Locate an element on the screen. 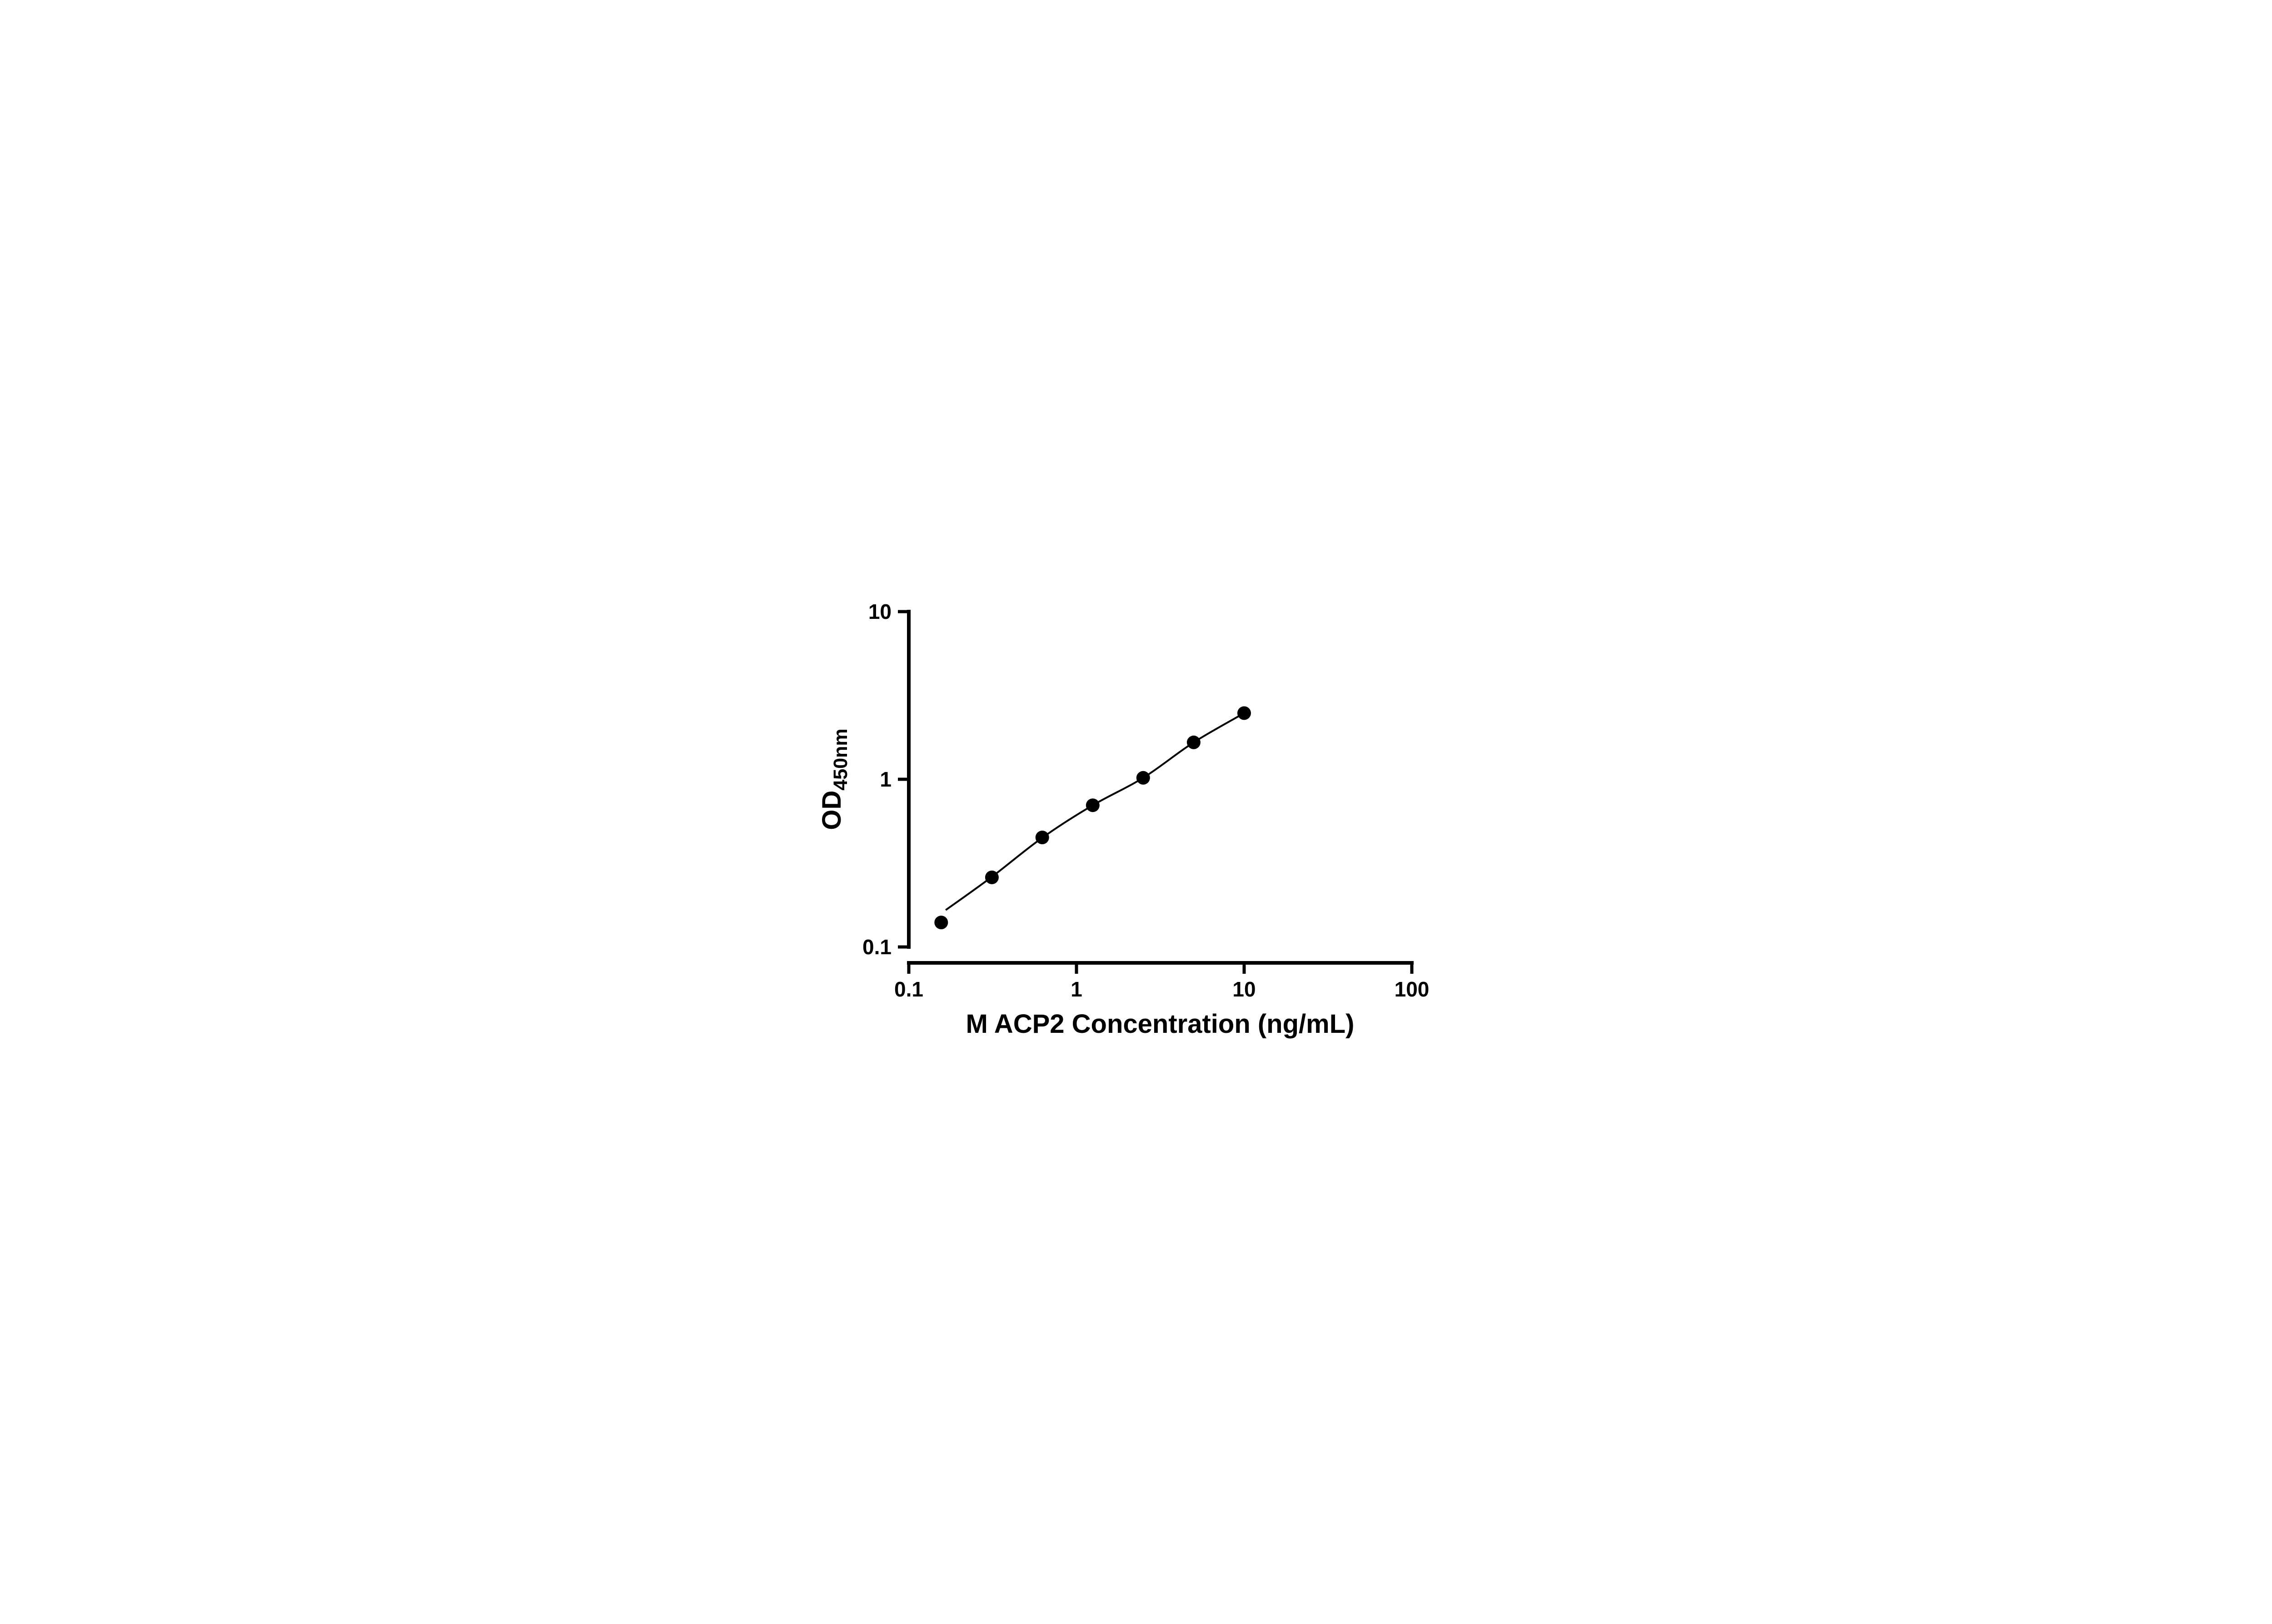 The width and height of the screenshot is (2272, 1624). y-tick-label: 0.1 is located at coordinates (877, 947).